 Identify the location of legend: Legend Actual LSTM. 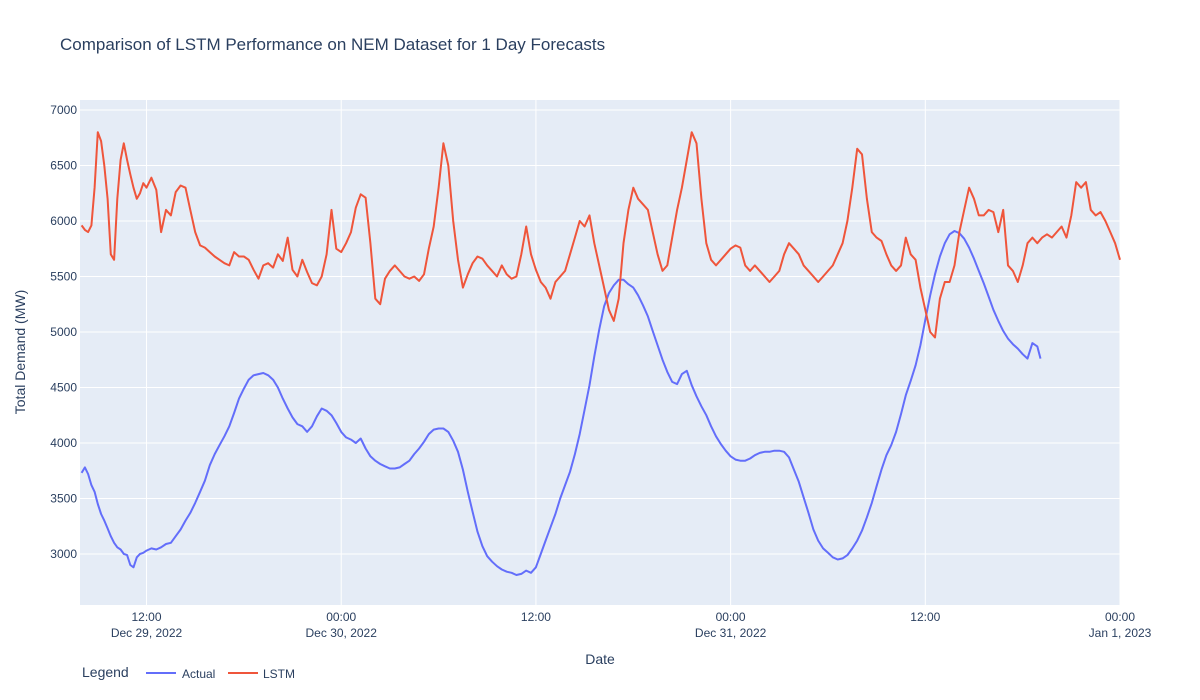
(188, 672).